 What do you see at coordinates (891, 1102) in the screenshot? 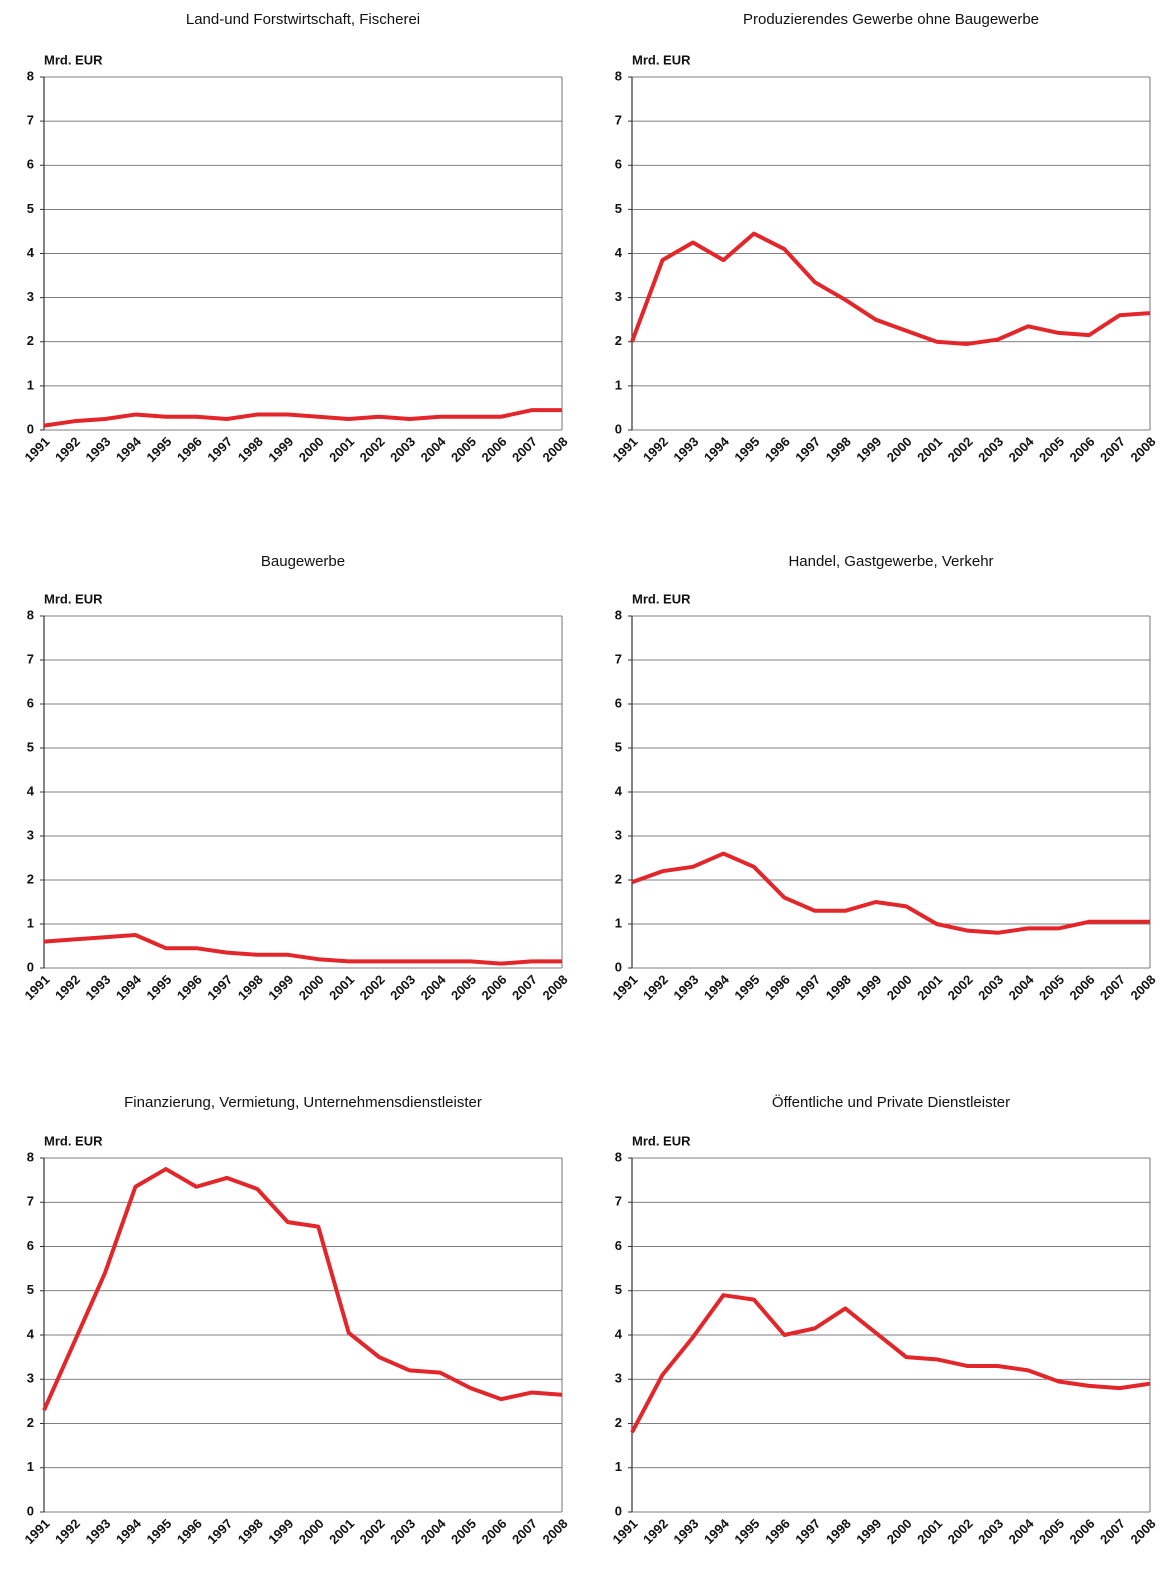
I see `chart-title: Öffentliche und Private Dienstleister` at bounding box center [891, 1102].